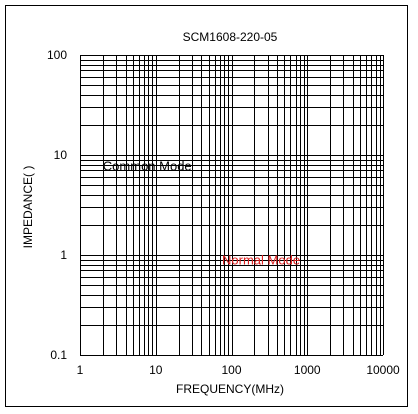  I want to click on y-tick-label: 10, so click(61, 155).